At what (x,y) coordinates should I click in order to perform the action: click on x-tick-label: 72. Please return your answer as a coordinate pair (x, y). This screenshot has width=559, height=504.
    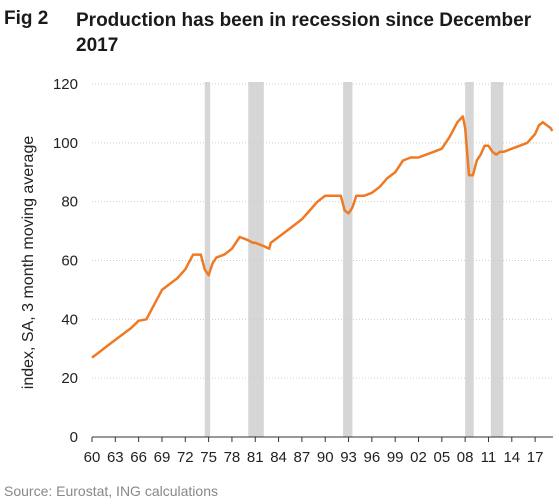
    Looking at the image, I should click on (185, 457).